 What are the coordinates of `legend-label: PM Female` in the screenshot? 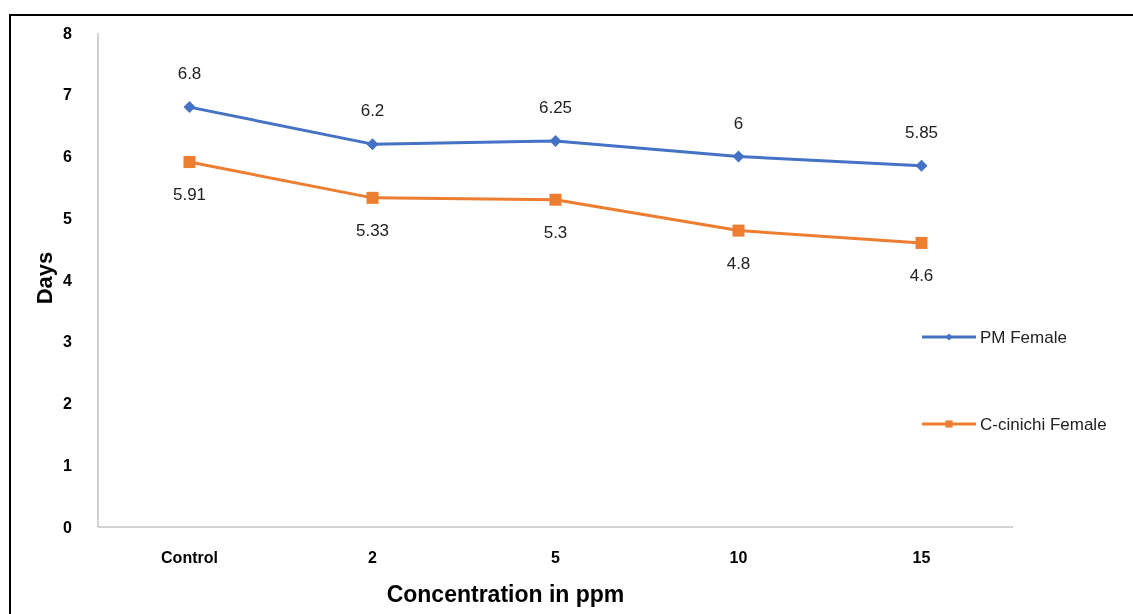 It's located at (1023, 337).